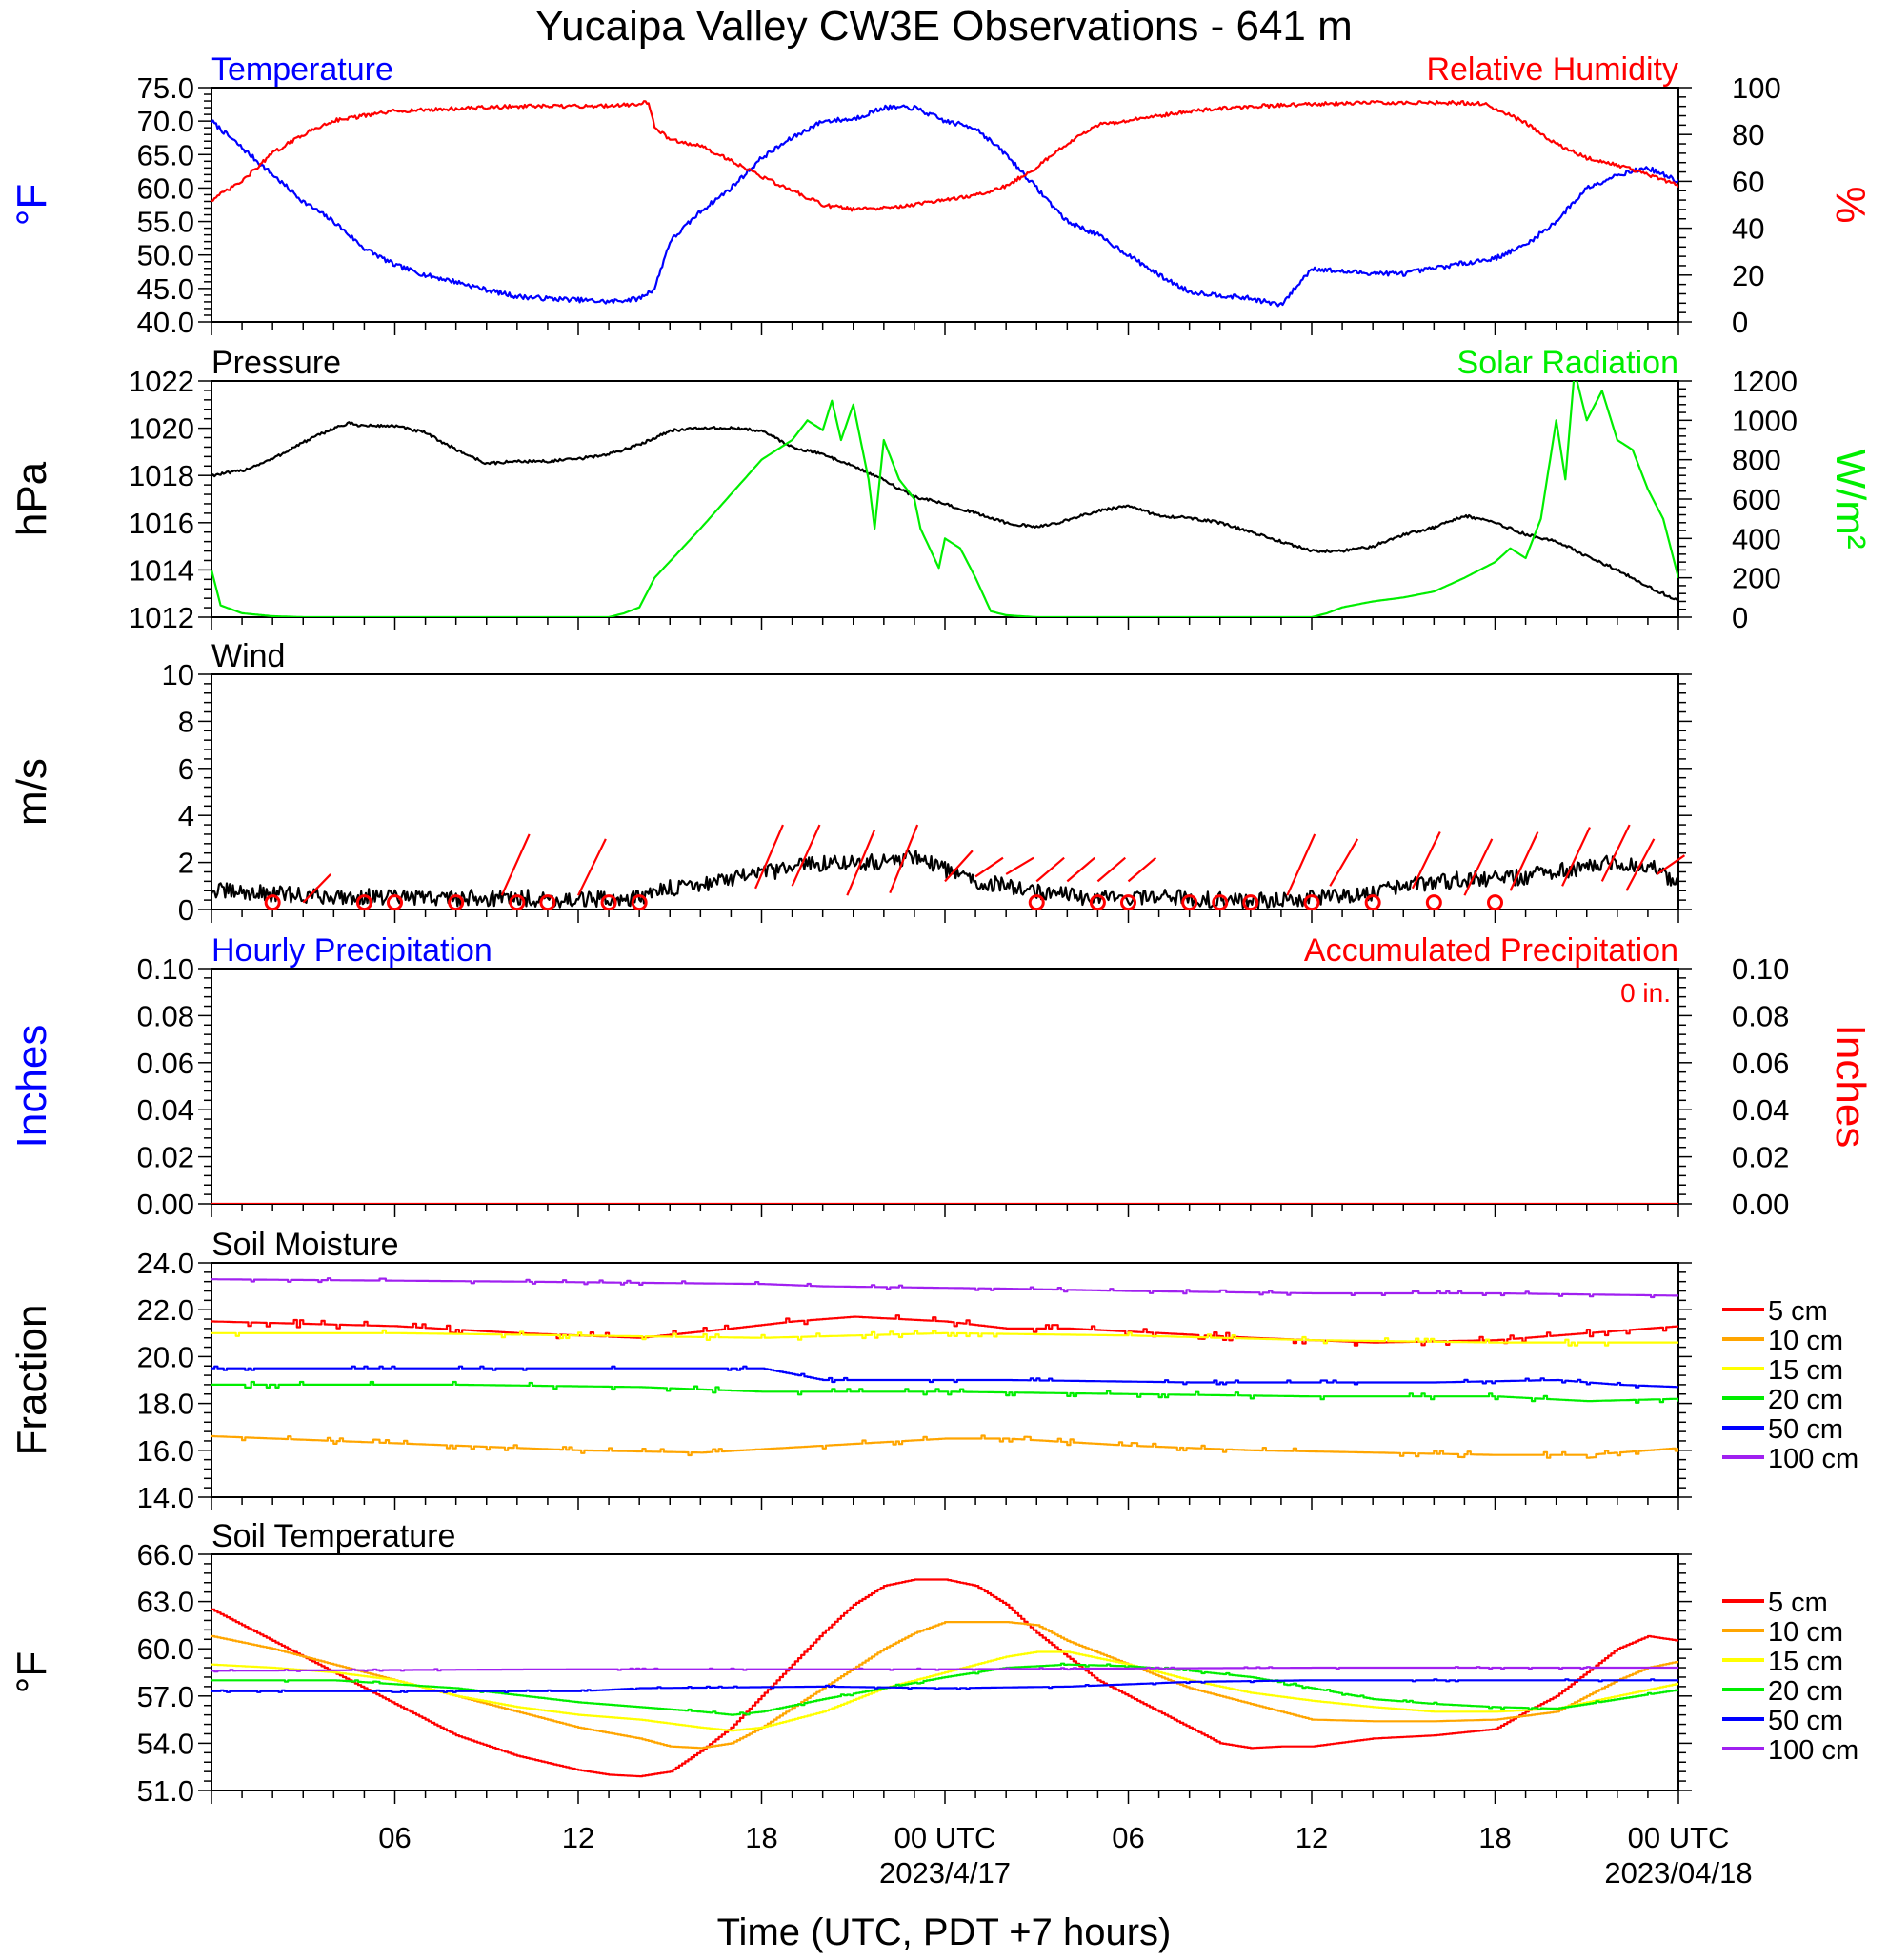  Describe the element at coordinates (161, 617) in the screenshot. I see `left-tick-label: 1012` at that location.